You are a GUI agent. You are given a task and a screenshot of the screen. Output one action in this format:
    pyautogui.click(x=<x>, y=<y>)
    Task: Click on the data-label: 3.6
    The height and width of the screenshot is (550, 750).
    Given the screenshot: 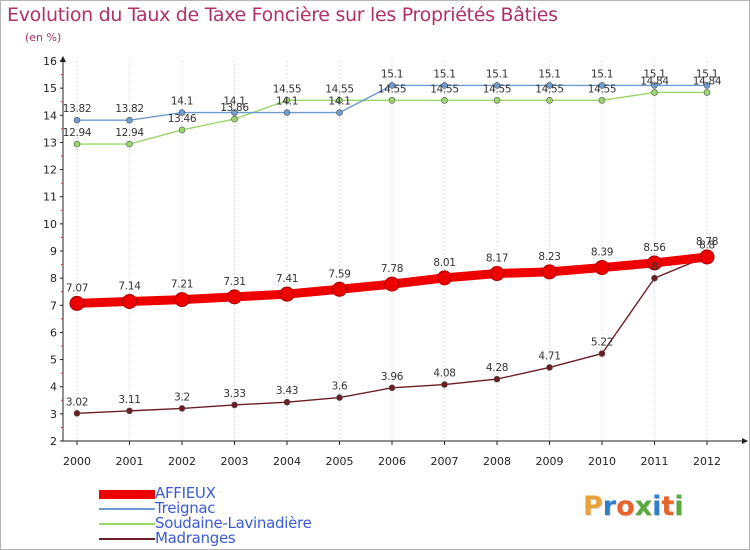 What is the action you would take?
    pyautogui.click(x=340, y=387)
    